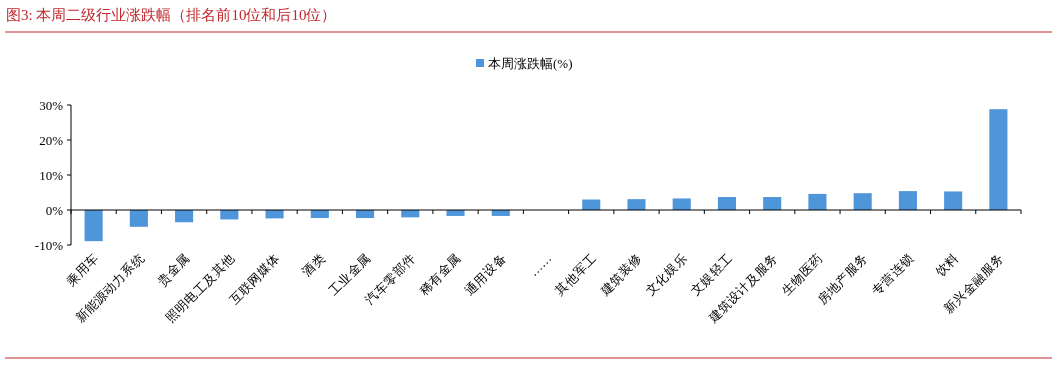 Image resolution: width=1057 pixels, height=389 pixels. I want to click on x-tick-label: 饮料, so click(947, 266).